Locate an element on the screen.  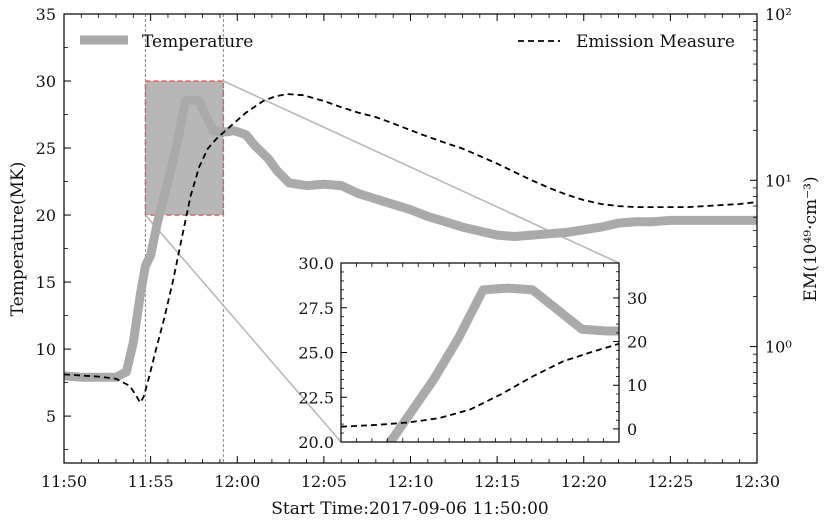
x-tick-label: 12:20 is located at coordinates (584, 481).